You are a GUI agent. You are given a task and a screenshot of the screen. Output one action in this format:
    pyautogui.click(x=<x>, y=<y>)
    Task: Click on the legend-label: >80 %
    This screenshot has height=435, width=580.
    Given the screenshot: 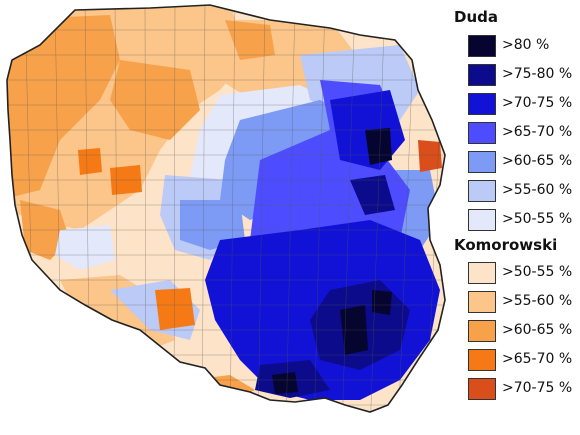 What is the action you would take?
    pyautogui.click(x=526, y=45)
    